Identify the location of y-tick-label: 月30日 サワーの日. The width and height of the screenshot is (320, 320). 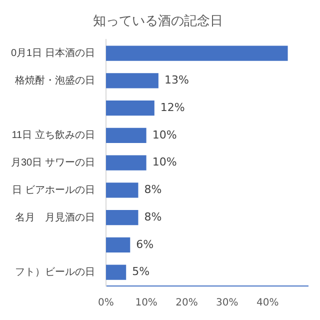
(52, 163).